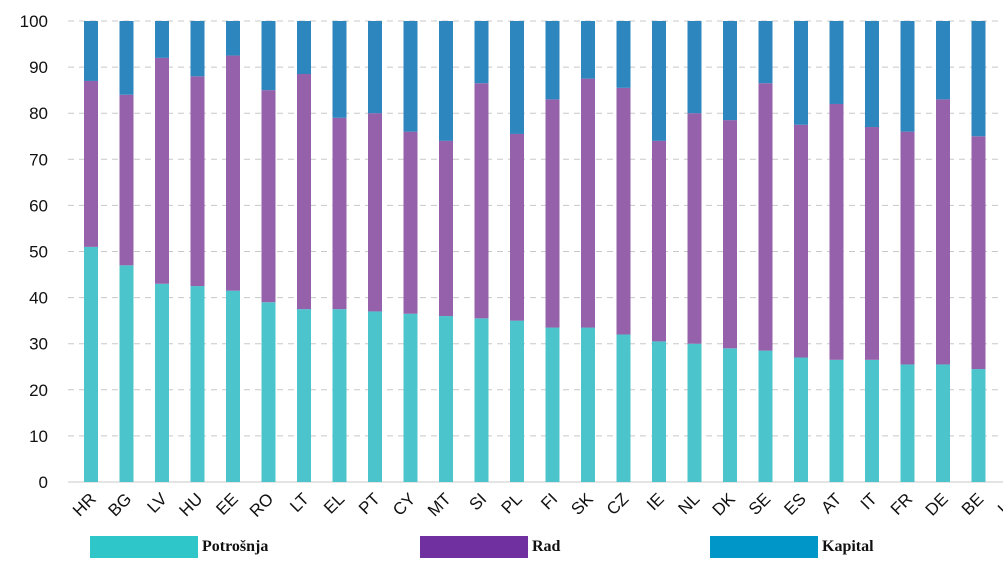  What do you see at coordinates (869, 501) in the screenshot?
I see `x-tick-label-it: IT` at bounding box center [869, 501].